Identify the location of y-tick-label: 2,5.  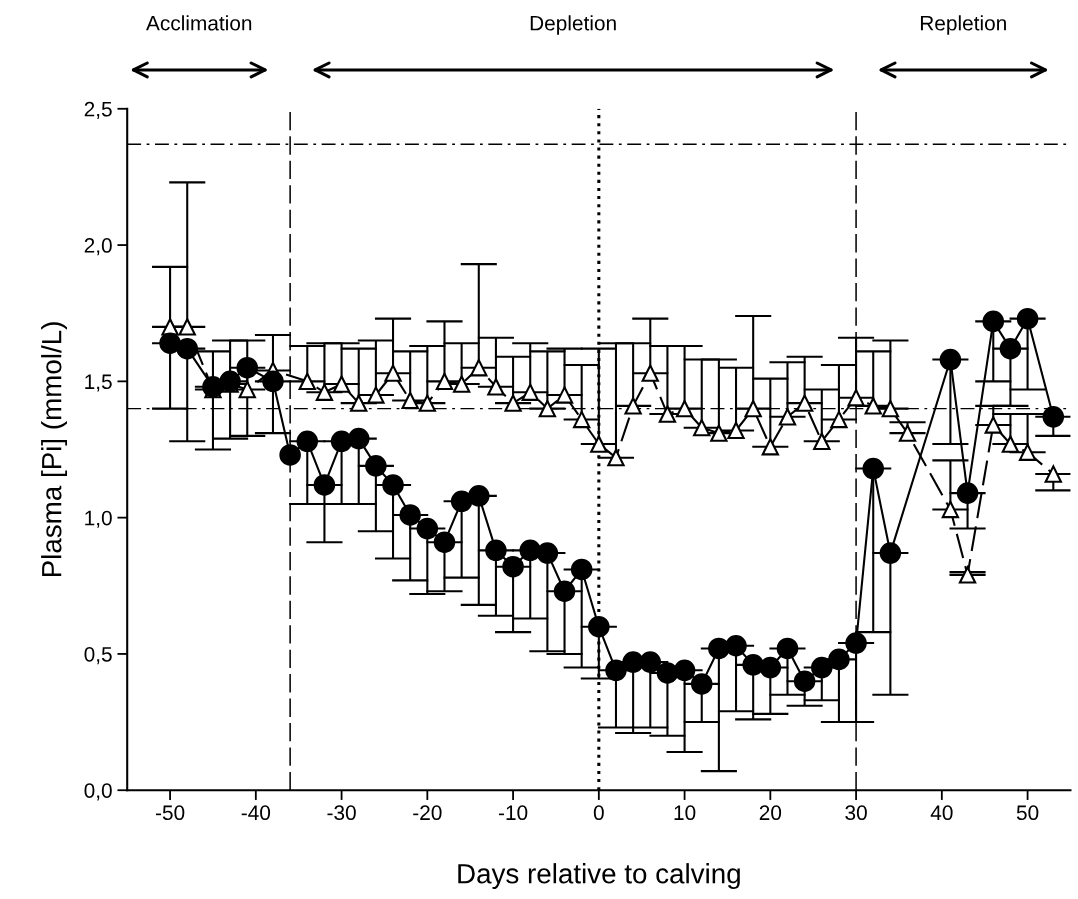
(98, 110).